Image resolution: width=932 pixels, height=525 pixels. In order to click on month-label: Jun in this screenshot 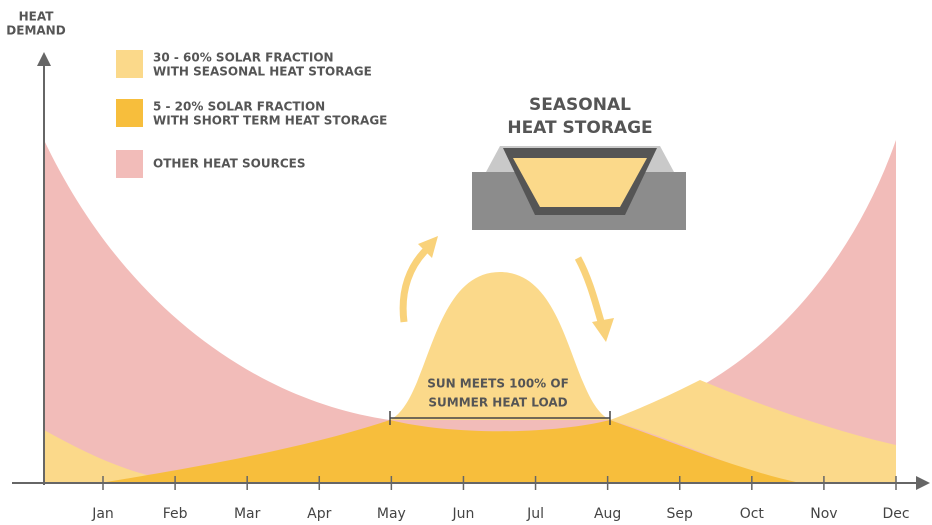, I will do `click(463, 514)`.